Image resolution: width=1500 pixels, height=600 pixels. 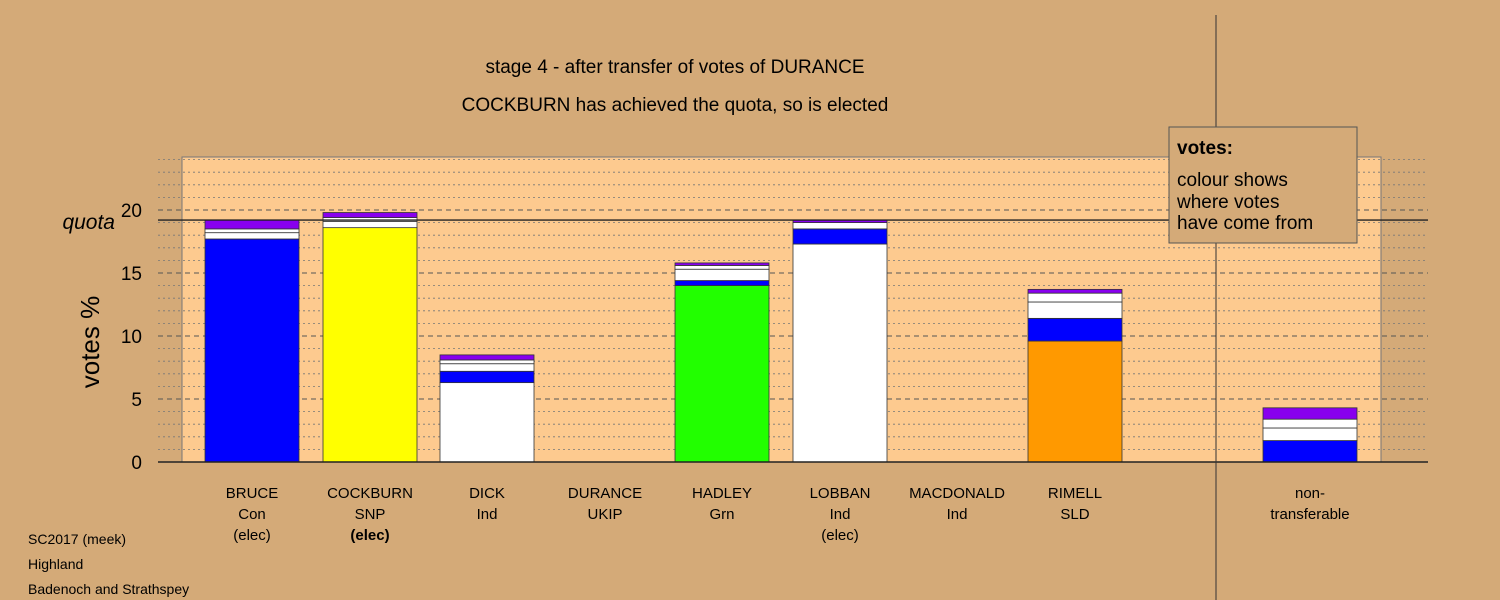 What do you see at coordinates (604, 514) in the screenshot?
I see `category-label-line: UKIP` at bounding box center [604, 514].